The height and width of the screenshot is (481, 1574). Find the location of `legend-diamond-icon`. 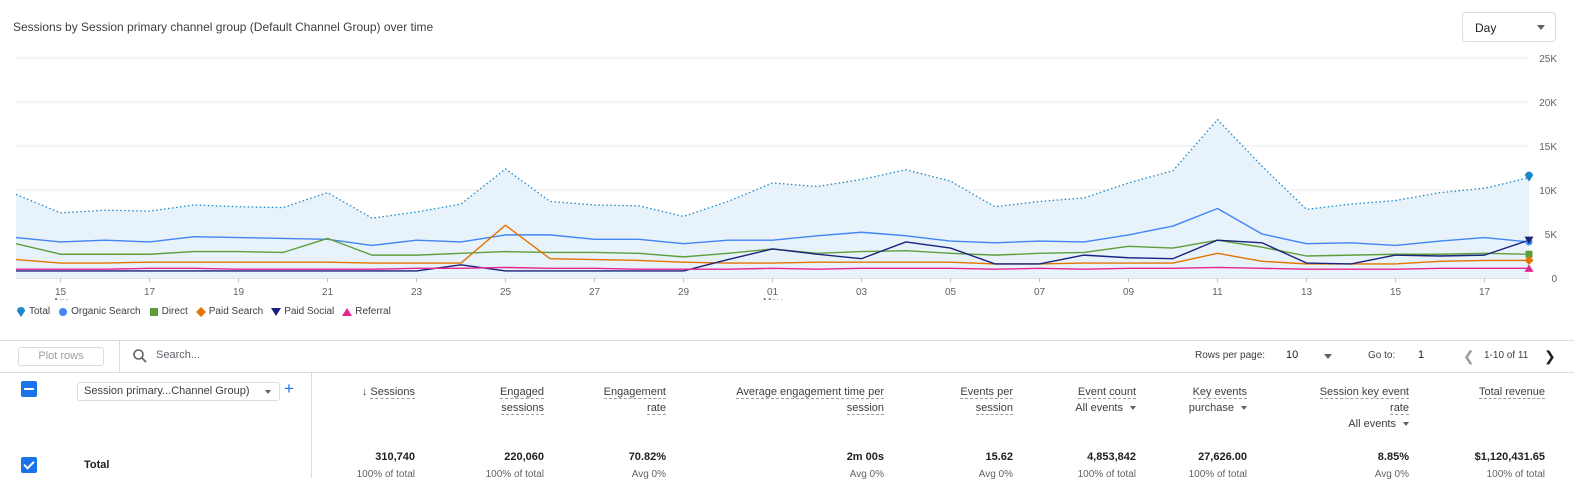

legend-diamond-icon is located at coordinates (200, 311).